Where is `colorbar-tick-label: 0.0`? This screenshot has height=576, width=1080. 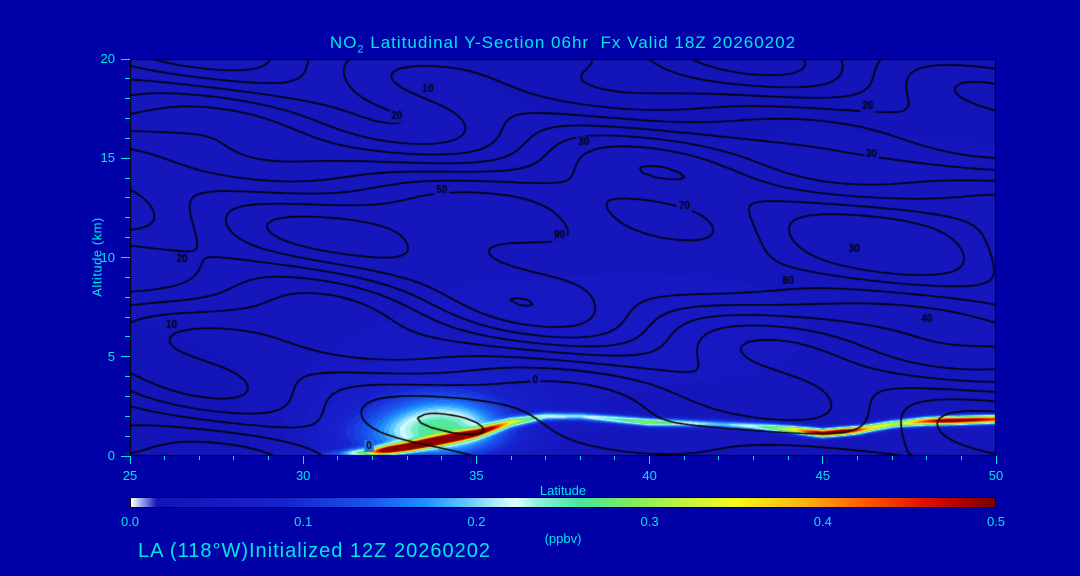 colorbar-tick-label: 0.0 is located at coordinates (130, 521).